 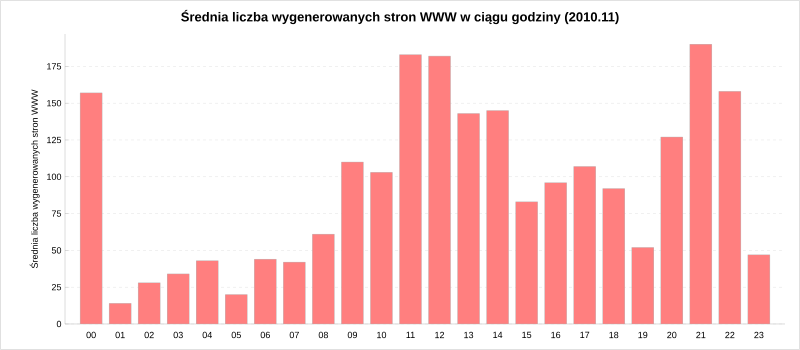 What do you see at coordinates (91, 335) in the screenshot?
I see `x-tick-label: 00` at bounding box center [91, 335].